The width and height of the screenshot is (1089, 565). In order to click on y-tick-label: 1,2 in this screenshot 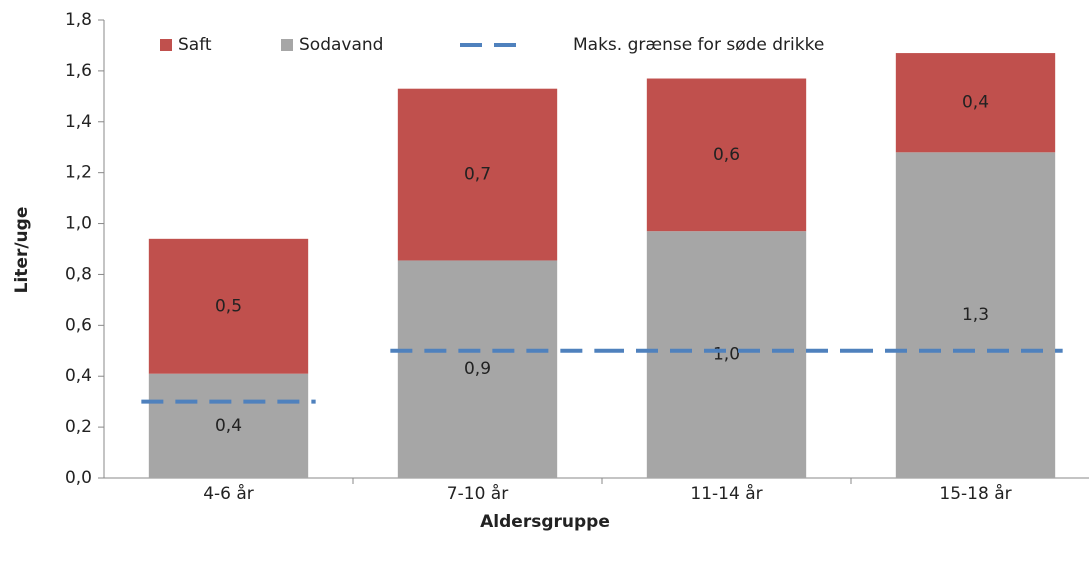, I will do `click(78, 173)`.